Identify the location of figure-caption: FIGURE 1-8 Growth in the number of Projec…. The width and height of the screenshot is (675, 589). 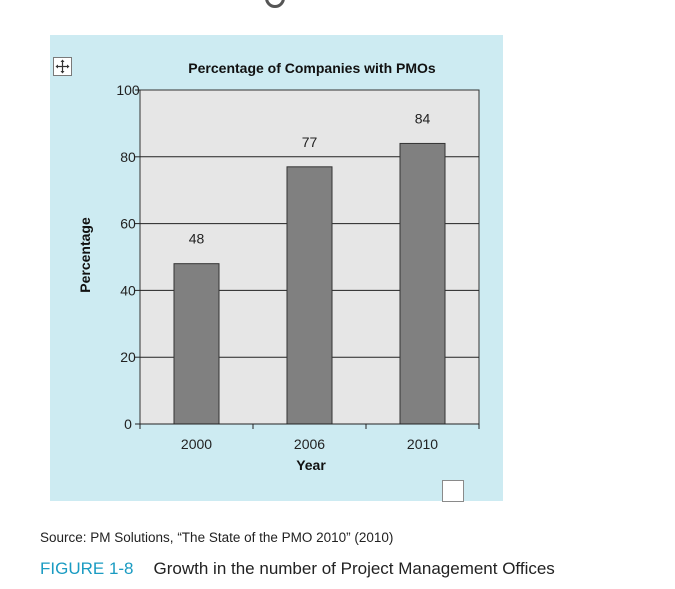
(297, 569).